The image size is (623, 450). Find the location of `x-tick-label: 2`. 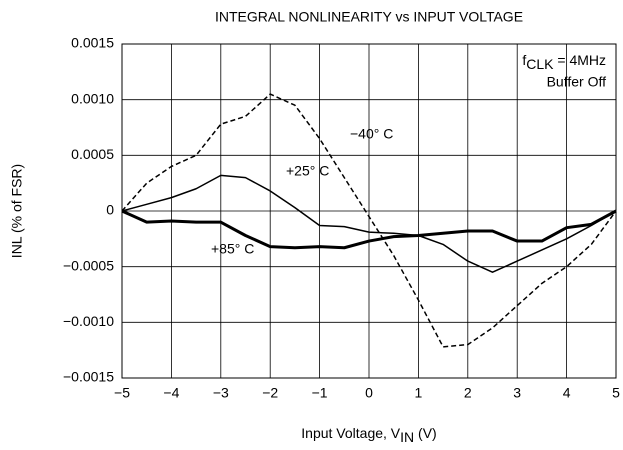

x-tick-label: 2 is located at coordinates (468, 393).